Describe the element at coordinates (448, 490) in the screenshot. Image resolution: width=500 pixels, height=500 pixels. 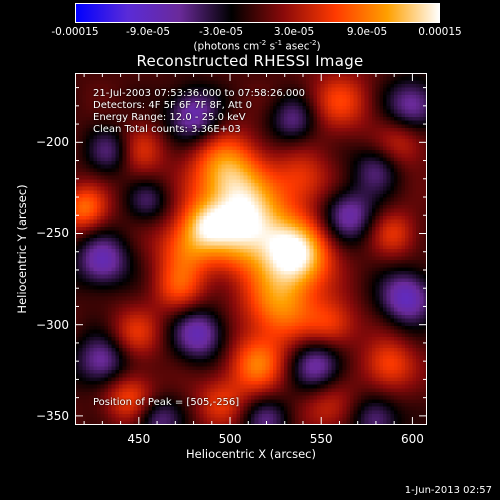
I see `date-stamp: 1-Jun-2013 02:57` at that location.